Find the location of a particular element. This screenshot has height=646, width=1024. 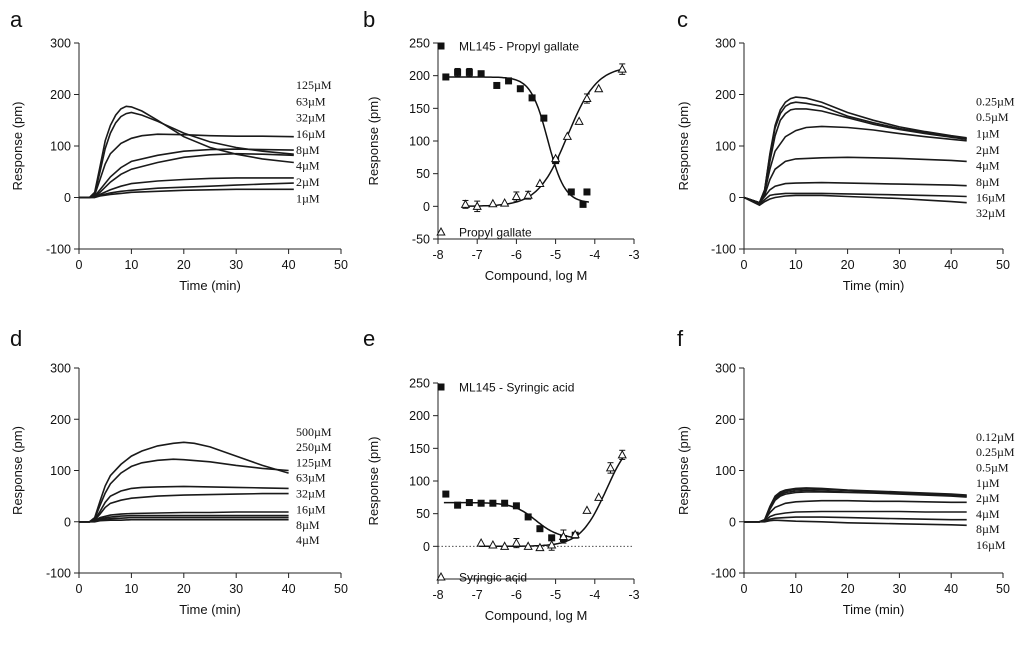

x-tick-label: 30 is located at coordinates (236, 265).